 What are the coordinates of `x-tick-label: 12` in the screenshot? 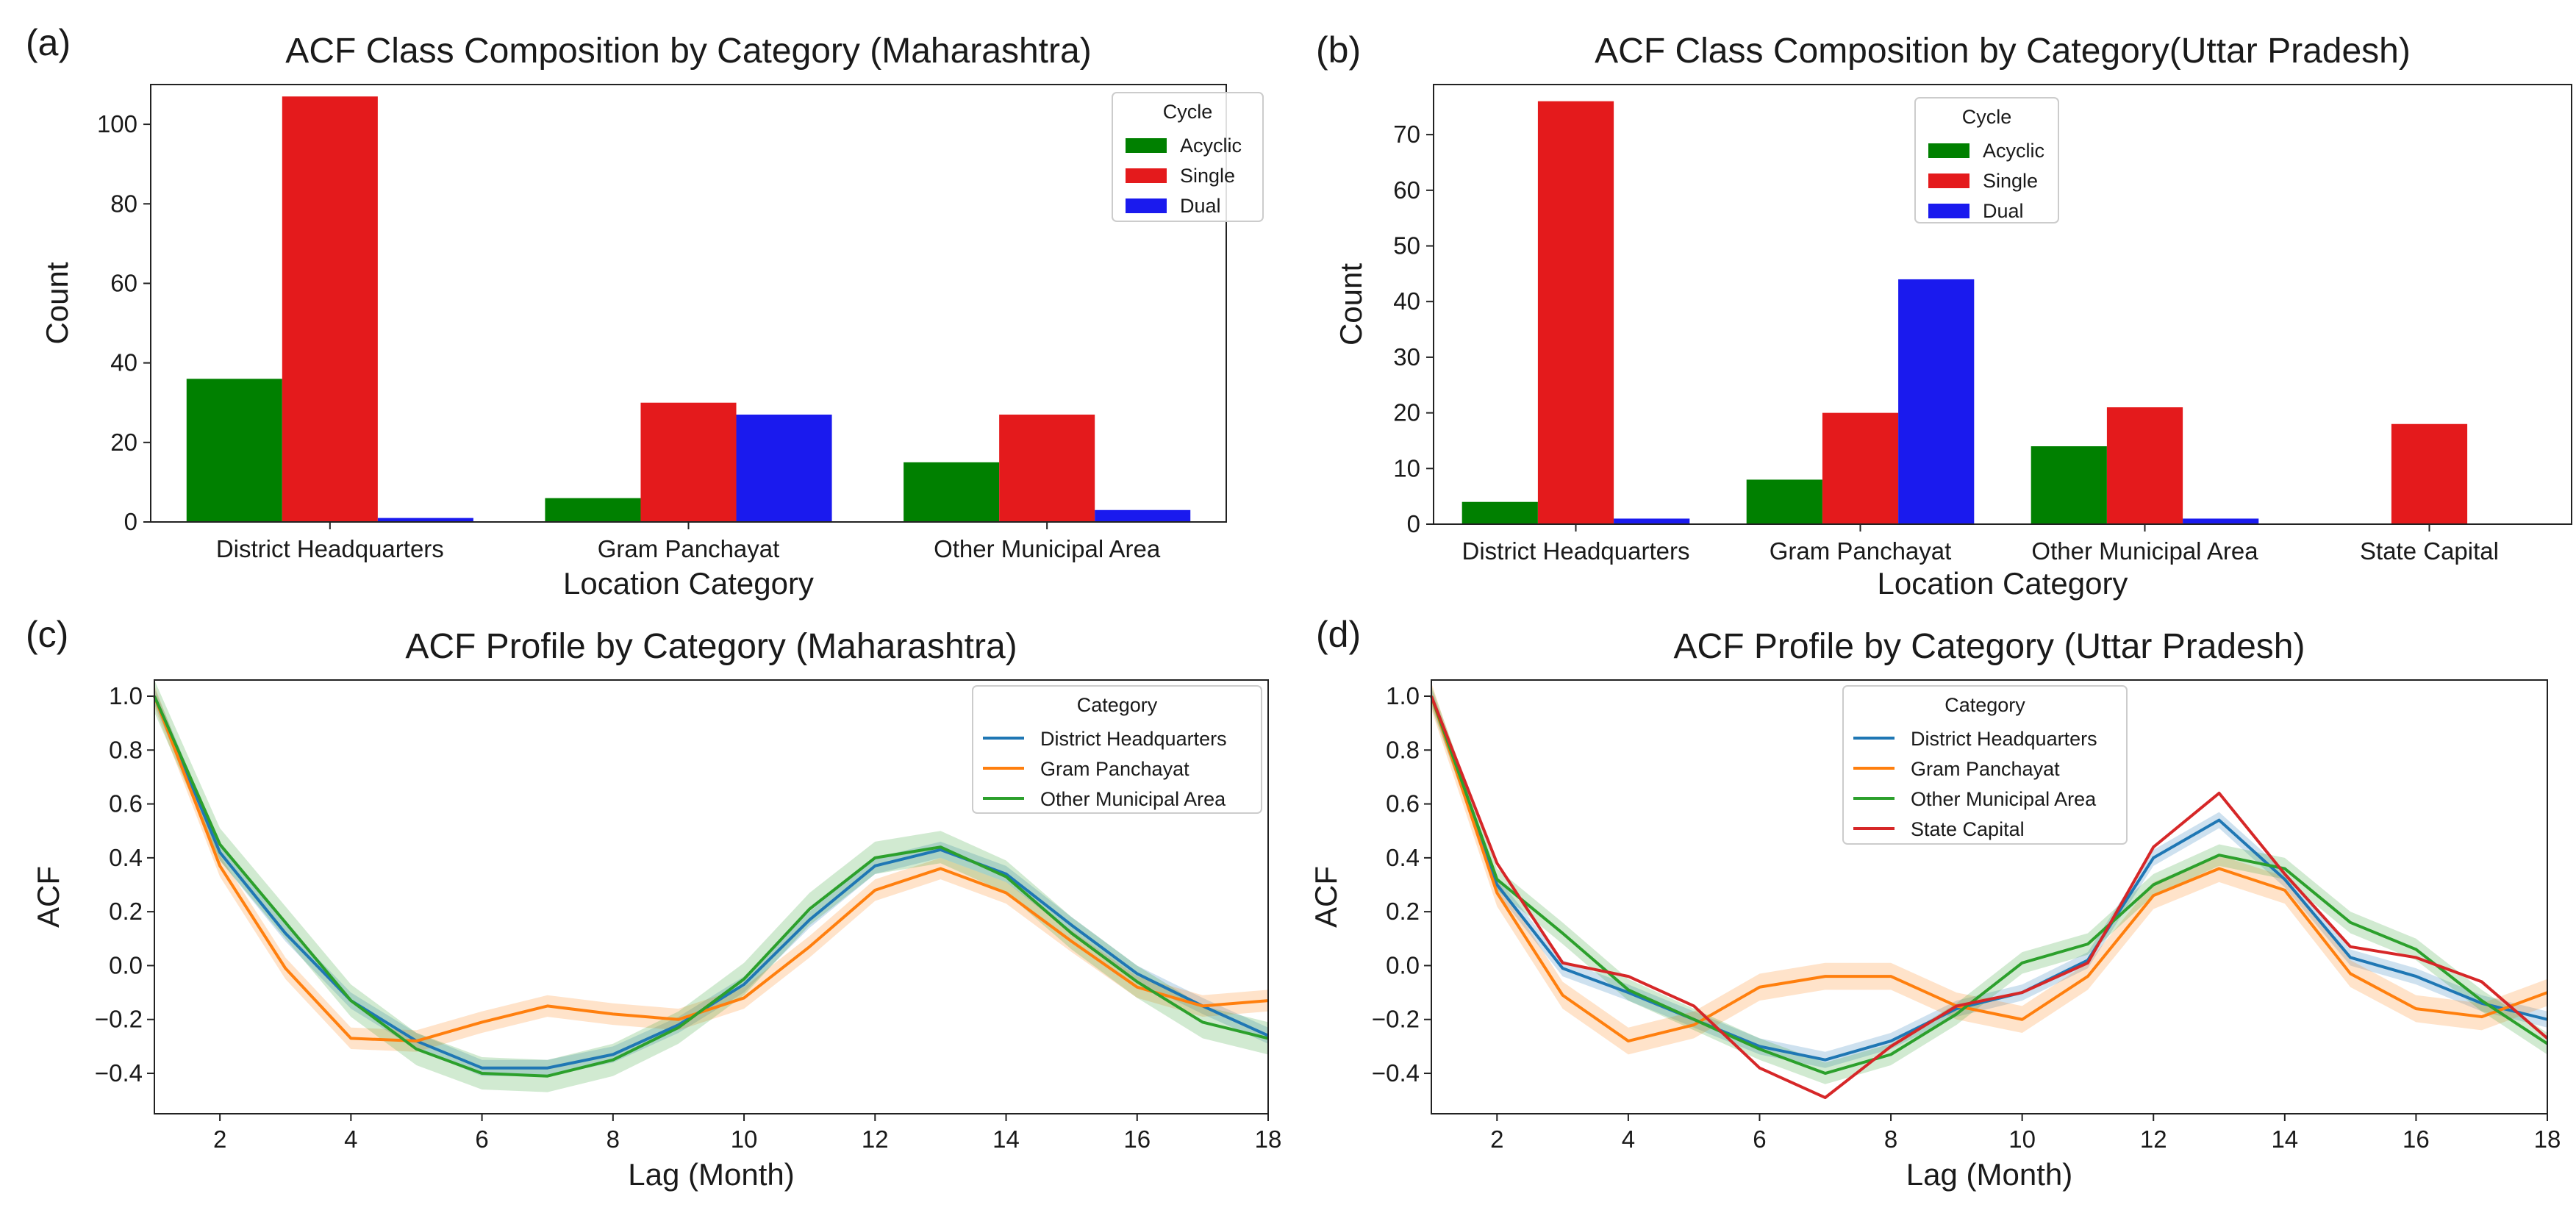 It's located at (876, 1139).